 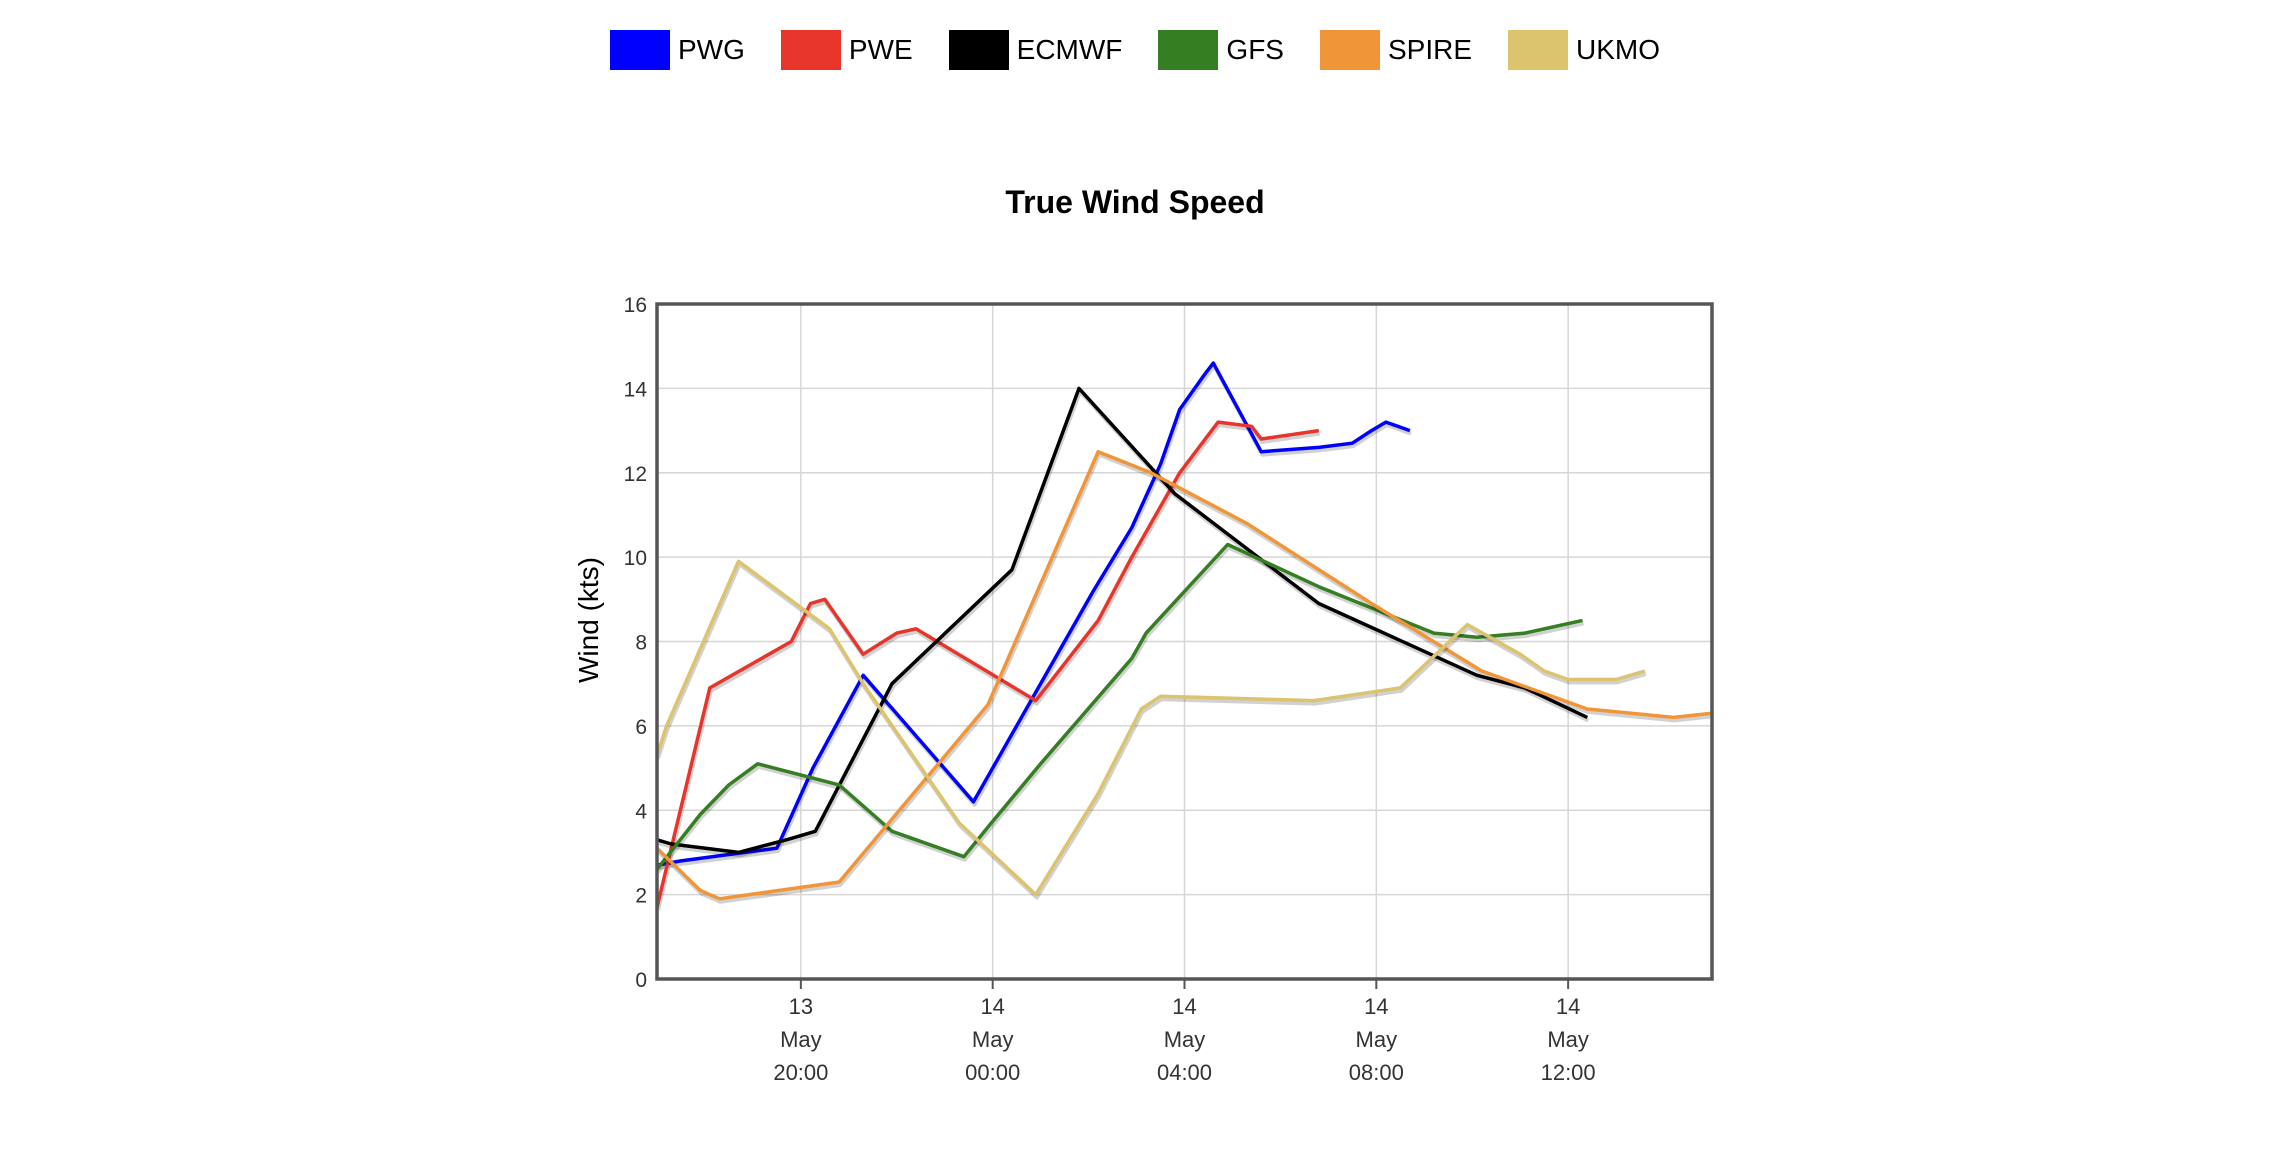 I want to click on x-tick-label: 00:00, so click(x=992, y=1072).